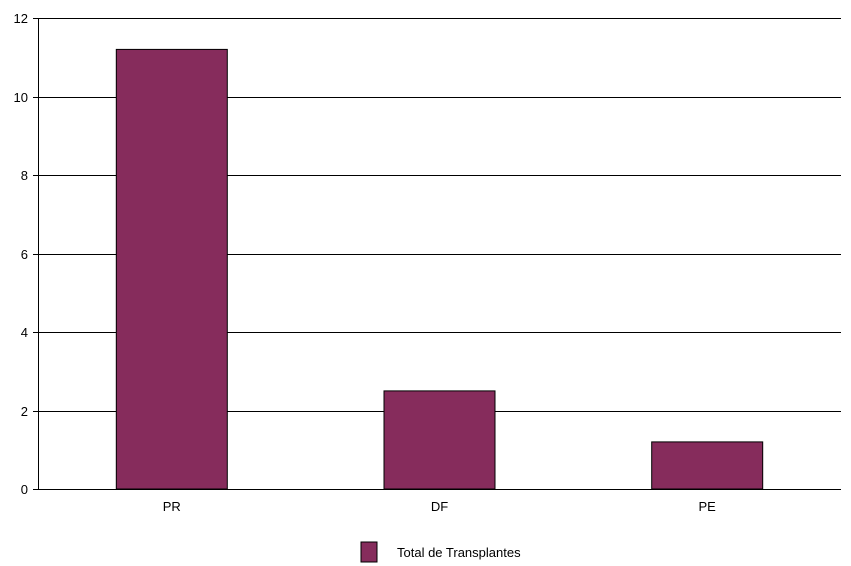 The height and width of the screenshot is (566, 851). What do you see at coordinates (369, 552) in the screenshot?
I see `legend-swatch` at bounding box center [369, 552].